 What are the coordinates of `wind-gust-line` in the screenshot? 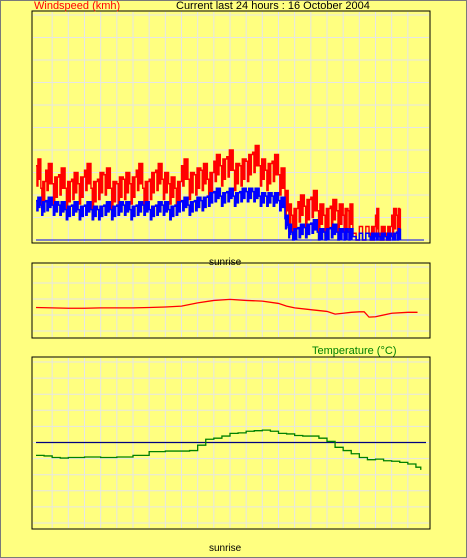 It's located at (219, 192).